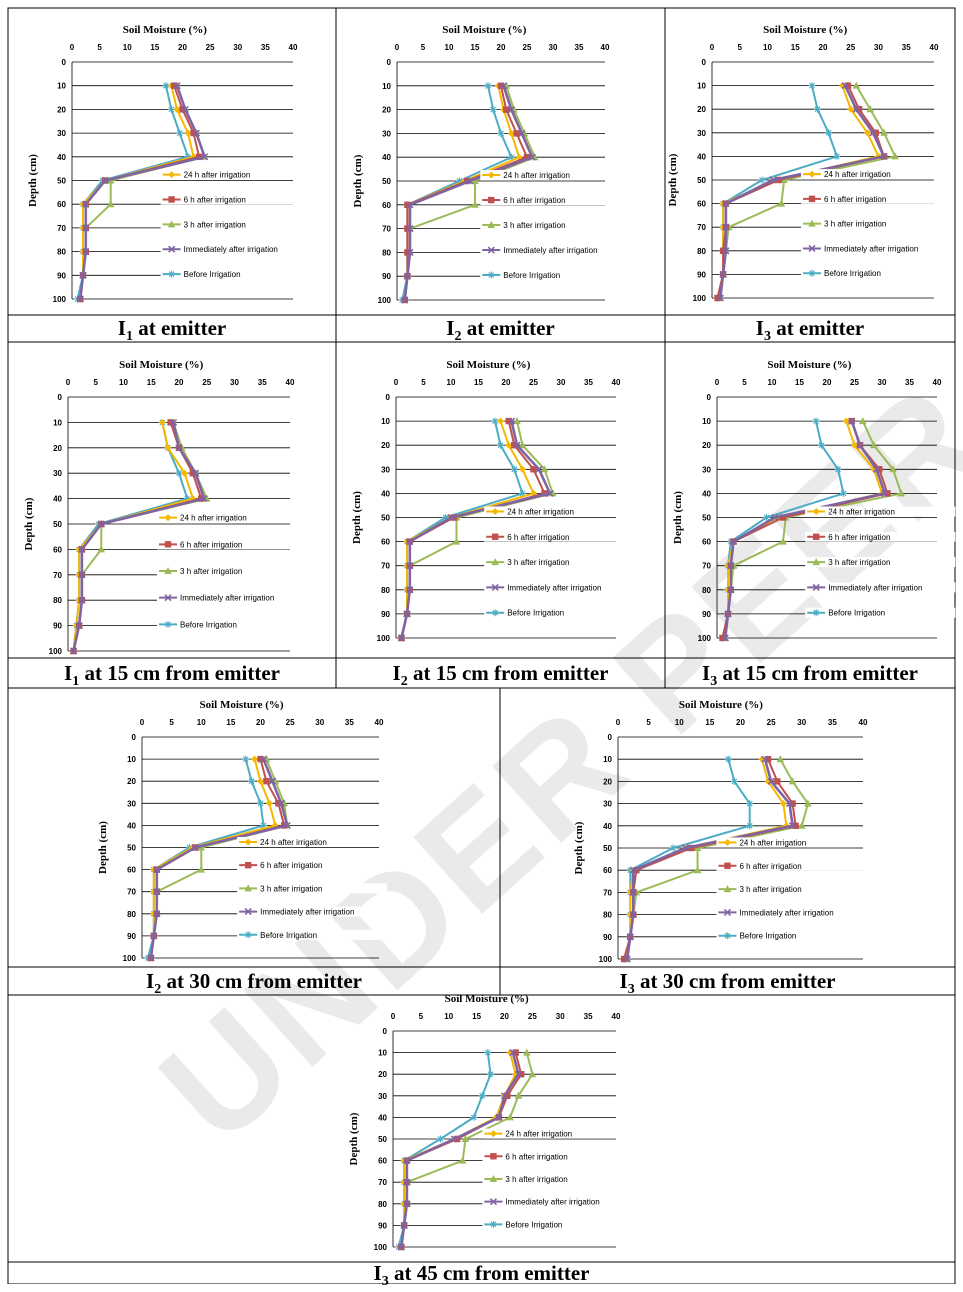  Describe the element at coordinates (208, 624) in the screenshot. I see `legend-label: Before Irrigation` at that location.